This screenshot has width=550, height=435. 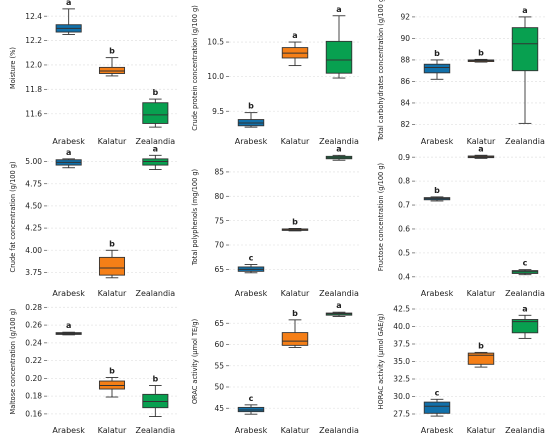 I want to click on y-tick-label: 0.24, so click(x=33, y=342).